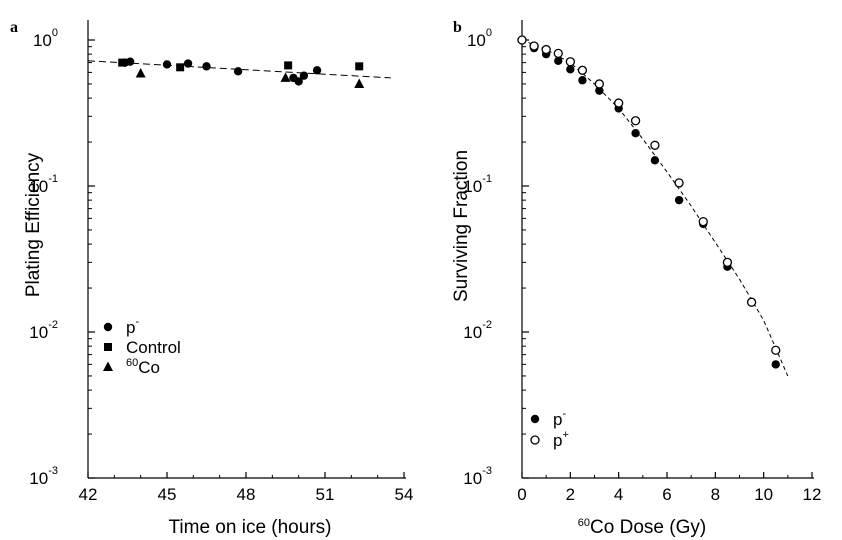 The height and width of the screenshot is (540, 842). What do you see at coordinates (14, 27) in the screenshot?
I see `panel-a-letter: a` at bounding box center [14, 27].